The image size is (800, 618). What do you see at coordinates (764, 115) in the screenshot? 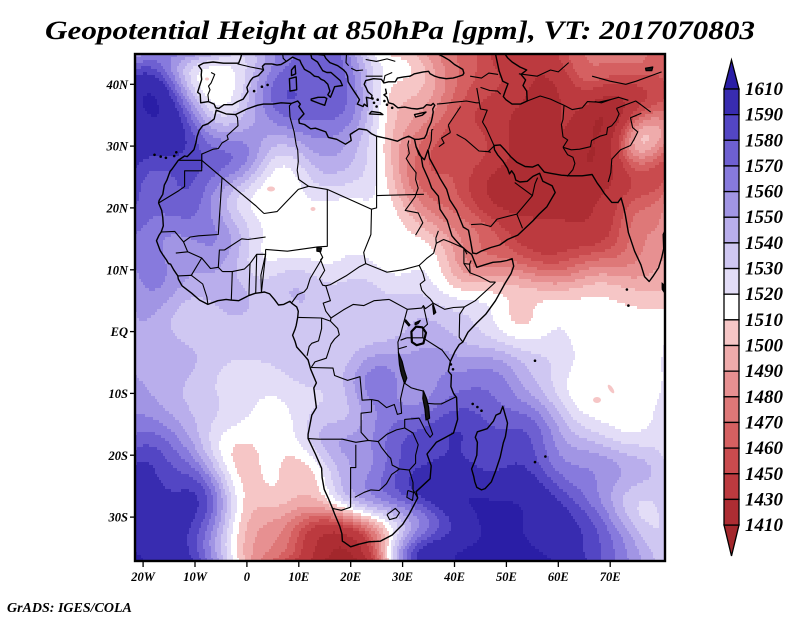
I see `svg-text: 1590` at bounding box center [764, 115].